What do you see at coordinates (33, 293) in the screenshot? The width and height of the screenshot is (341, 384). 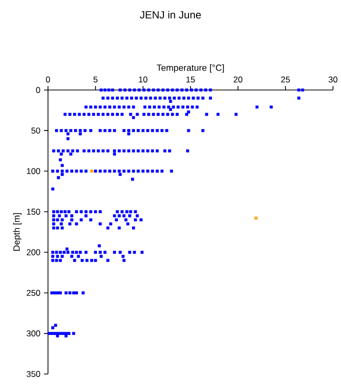 I see `y-tick-label: 250` at bounding box center [33, 293].